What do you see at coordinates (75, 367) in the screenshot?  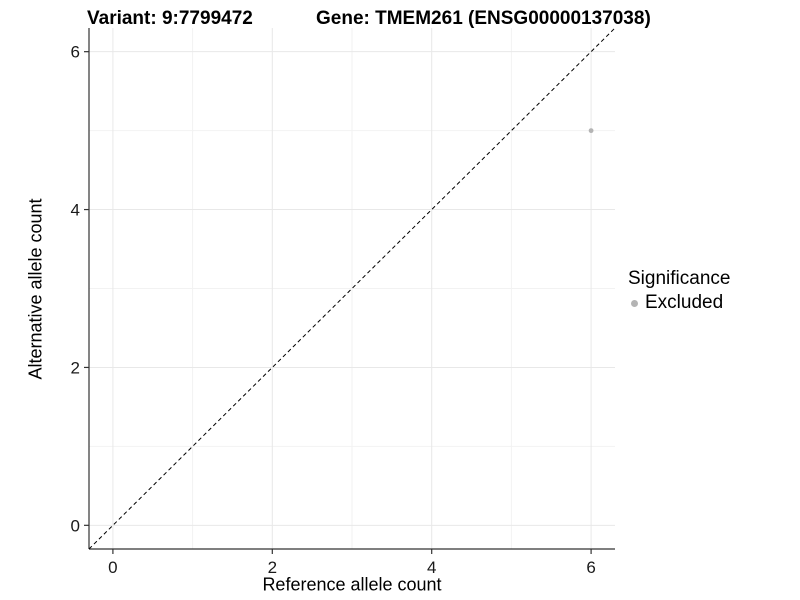 I see `y-tick-label: 2` at bounding box center [75, 367].